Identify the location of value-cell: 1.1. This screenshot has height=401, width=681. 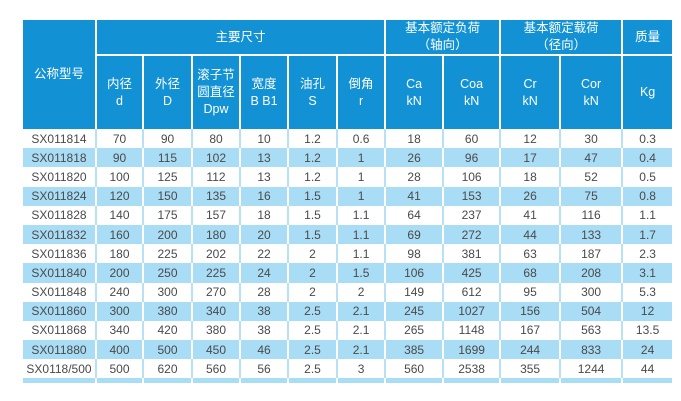
(647, 215).